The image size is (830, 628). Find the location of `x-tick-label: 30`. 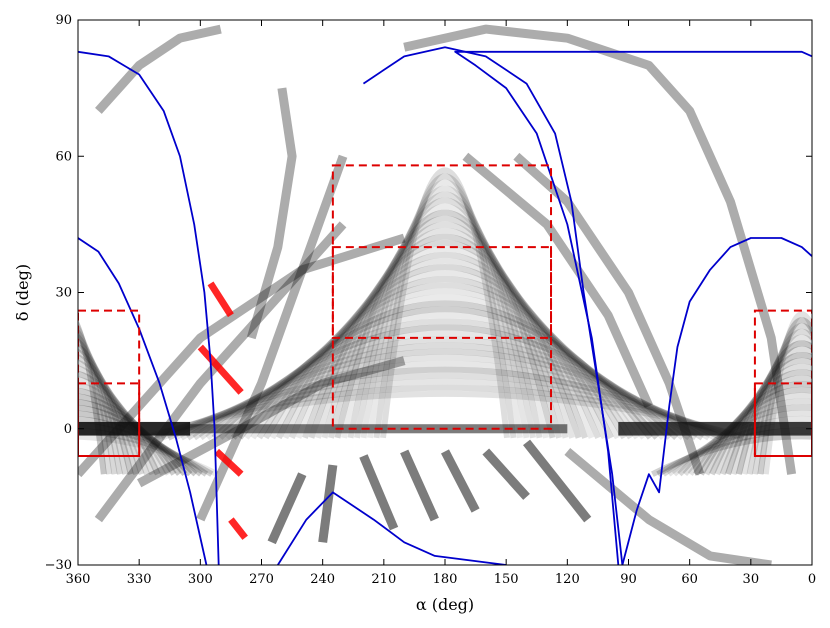

x-tick-label: 30 is located at coordinates (751, 579).